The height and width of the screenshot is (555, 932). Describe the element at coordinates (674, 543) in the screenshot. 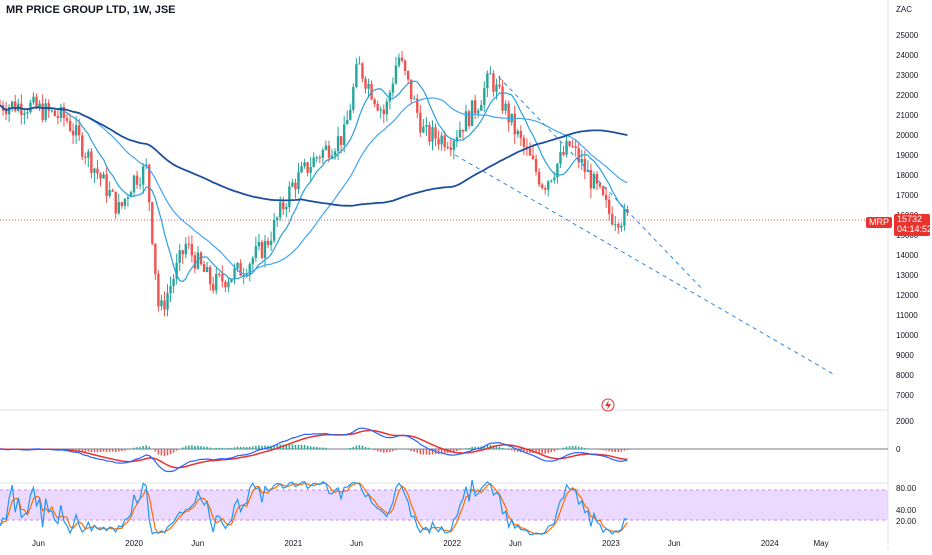

I see `x-tick-label: Jun` at that location.